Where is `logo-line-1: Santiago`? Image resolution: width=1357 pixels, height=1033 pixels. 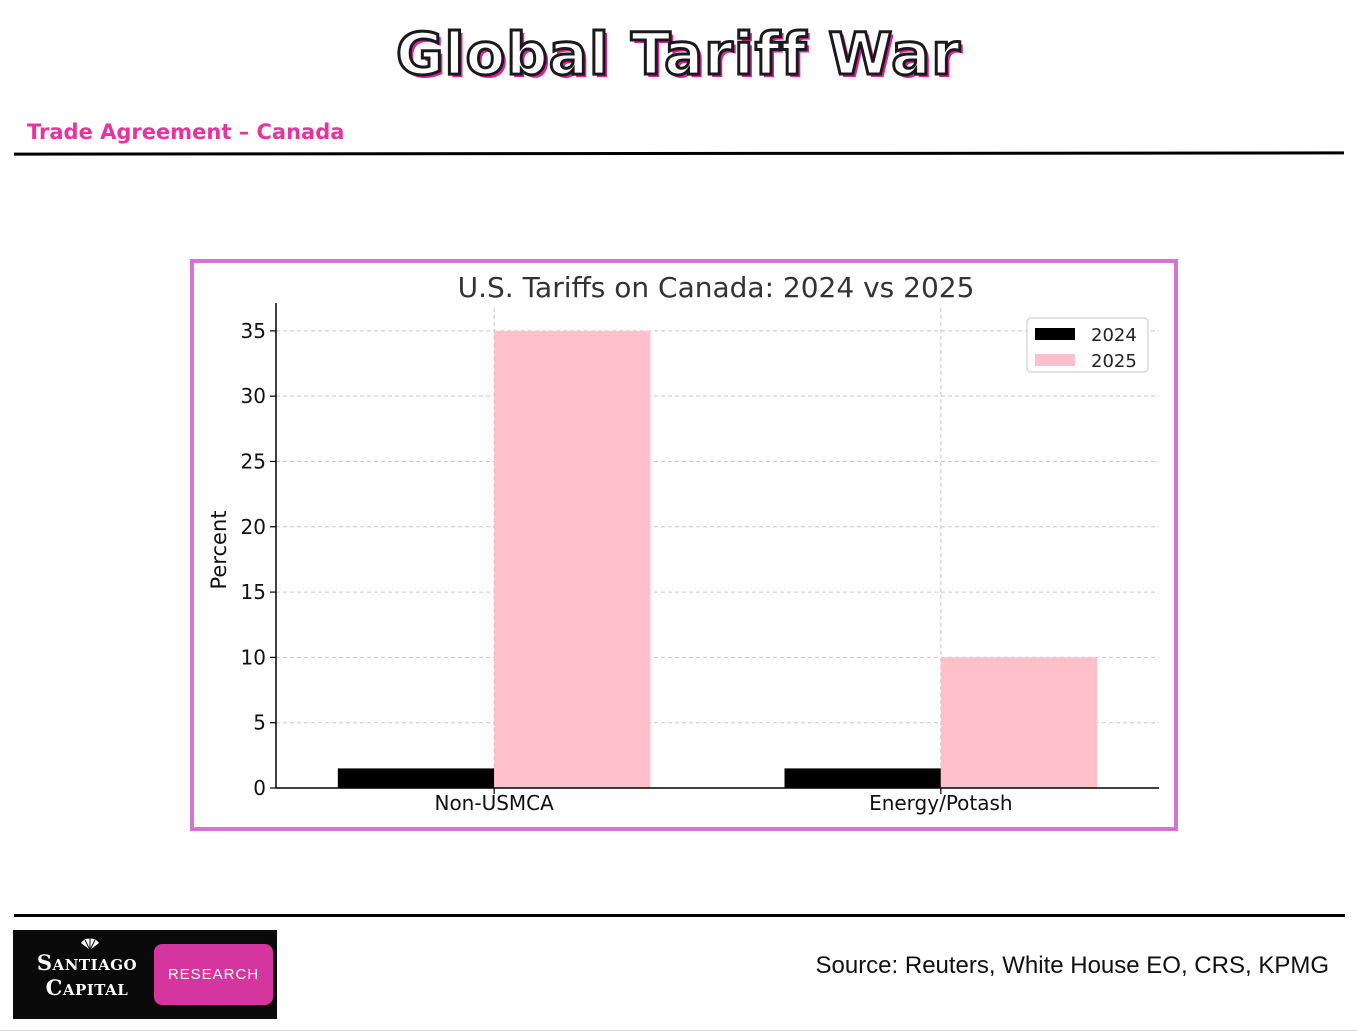 logo-line-1: Santiago is located at coordinates (87, 962).